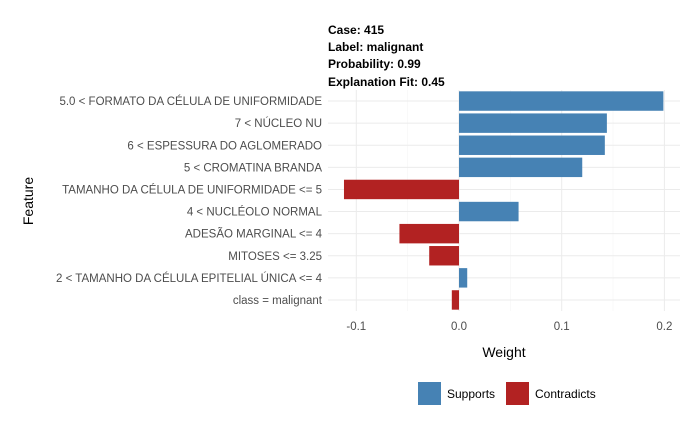 The image size is (700, 432). What do you see at coordinates (429, 393) in the screenshot?
I see `legend-swatch-supports` at bounding box center [429, 393].